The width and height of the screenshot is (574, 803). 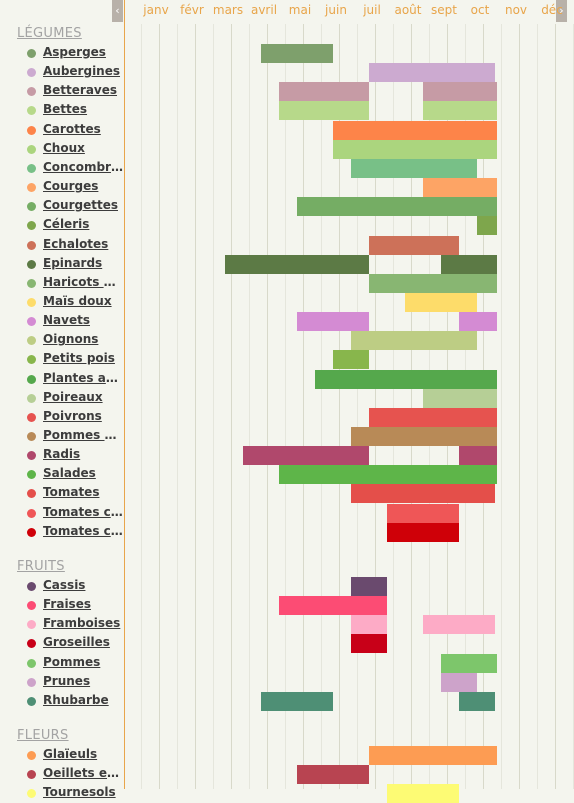 I want to click on plant-row: Epinards, so click(x=75, y=264).